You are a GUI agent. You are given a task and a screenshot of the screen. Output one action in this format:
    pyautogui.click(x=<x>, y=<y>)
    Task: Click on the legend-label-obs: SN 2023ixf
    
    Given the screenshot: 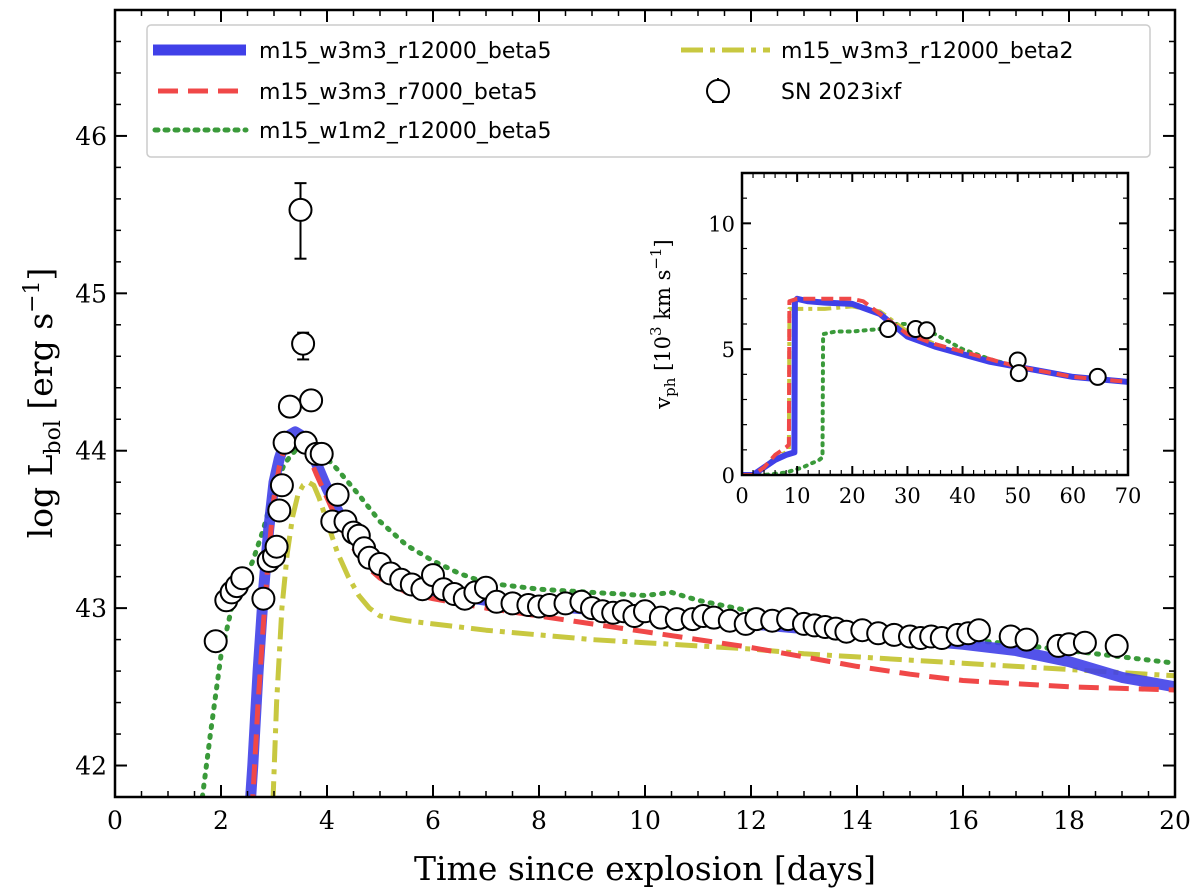 What is the action you would take?
    pyautogui.click(x=842, y=92)
    